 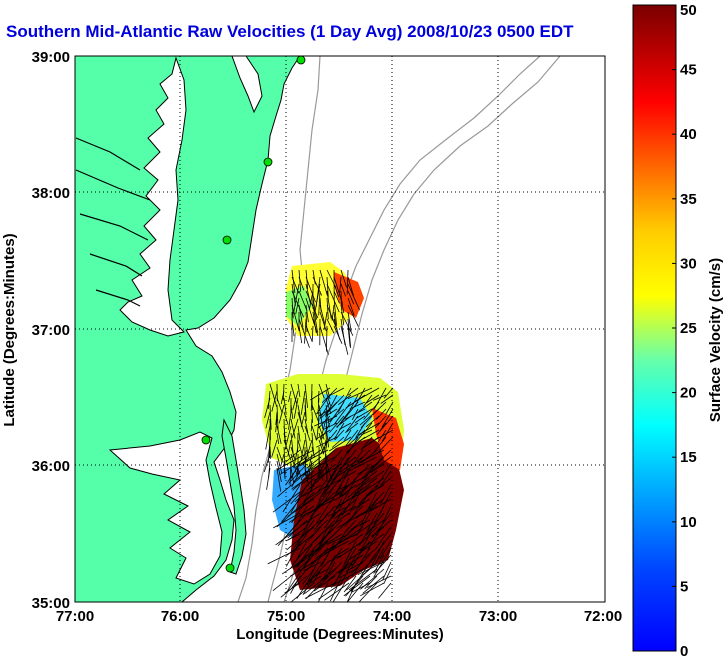 What do you see at coordinates (286, 616) in the screenshot?
I see `x-tick-label: 75:00` at bounding box center [286, 616].